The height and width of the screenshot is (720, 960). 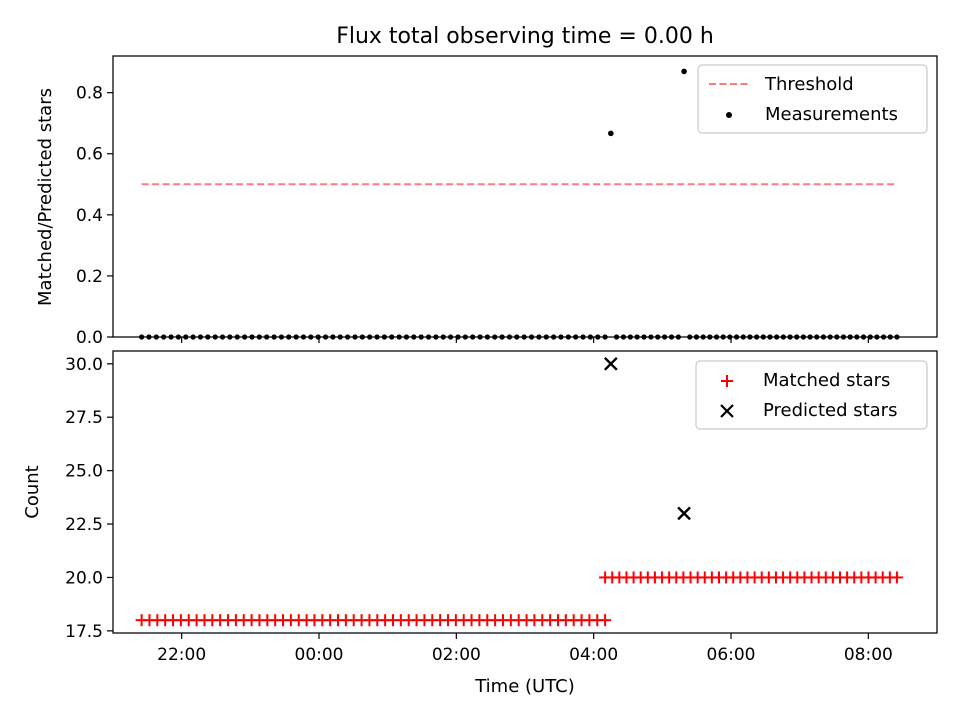 I want to click on legend-measurements-swatch, so click(x=729, y=115).